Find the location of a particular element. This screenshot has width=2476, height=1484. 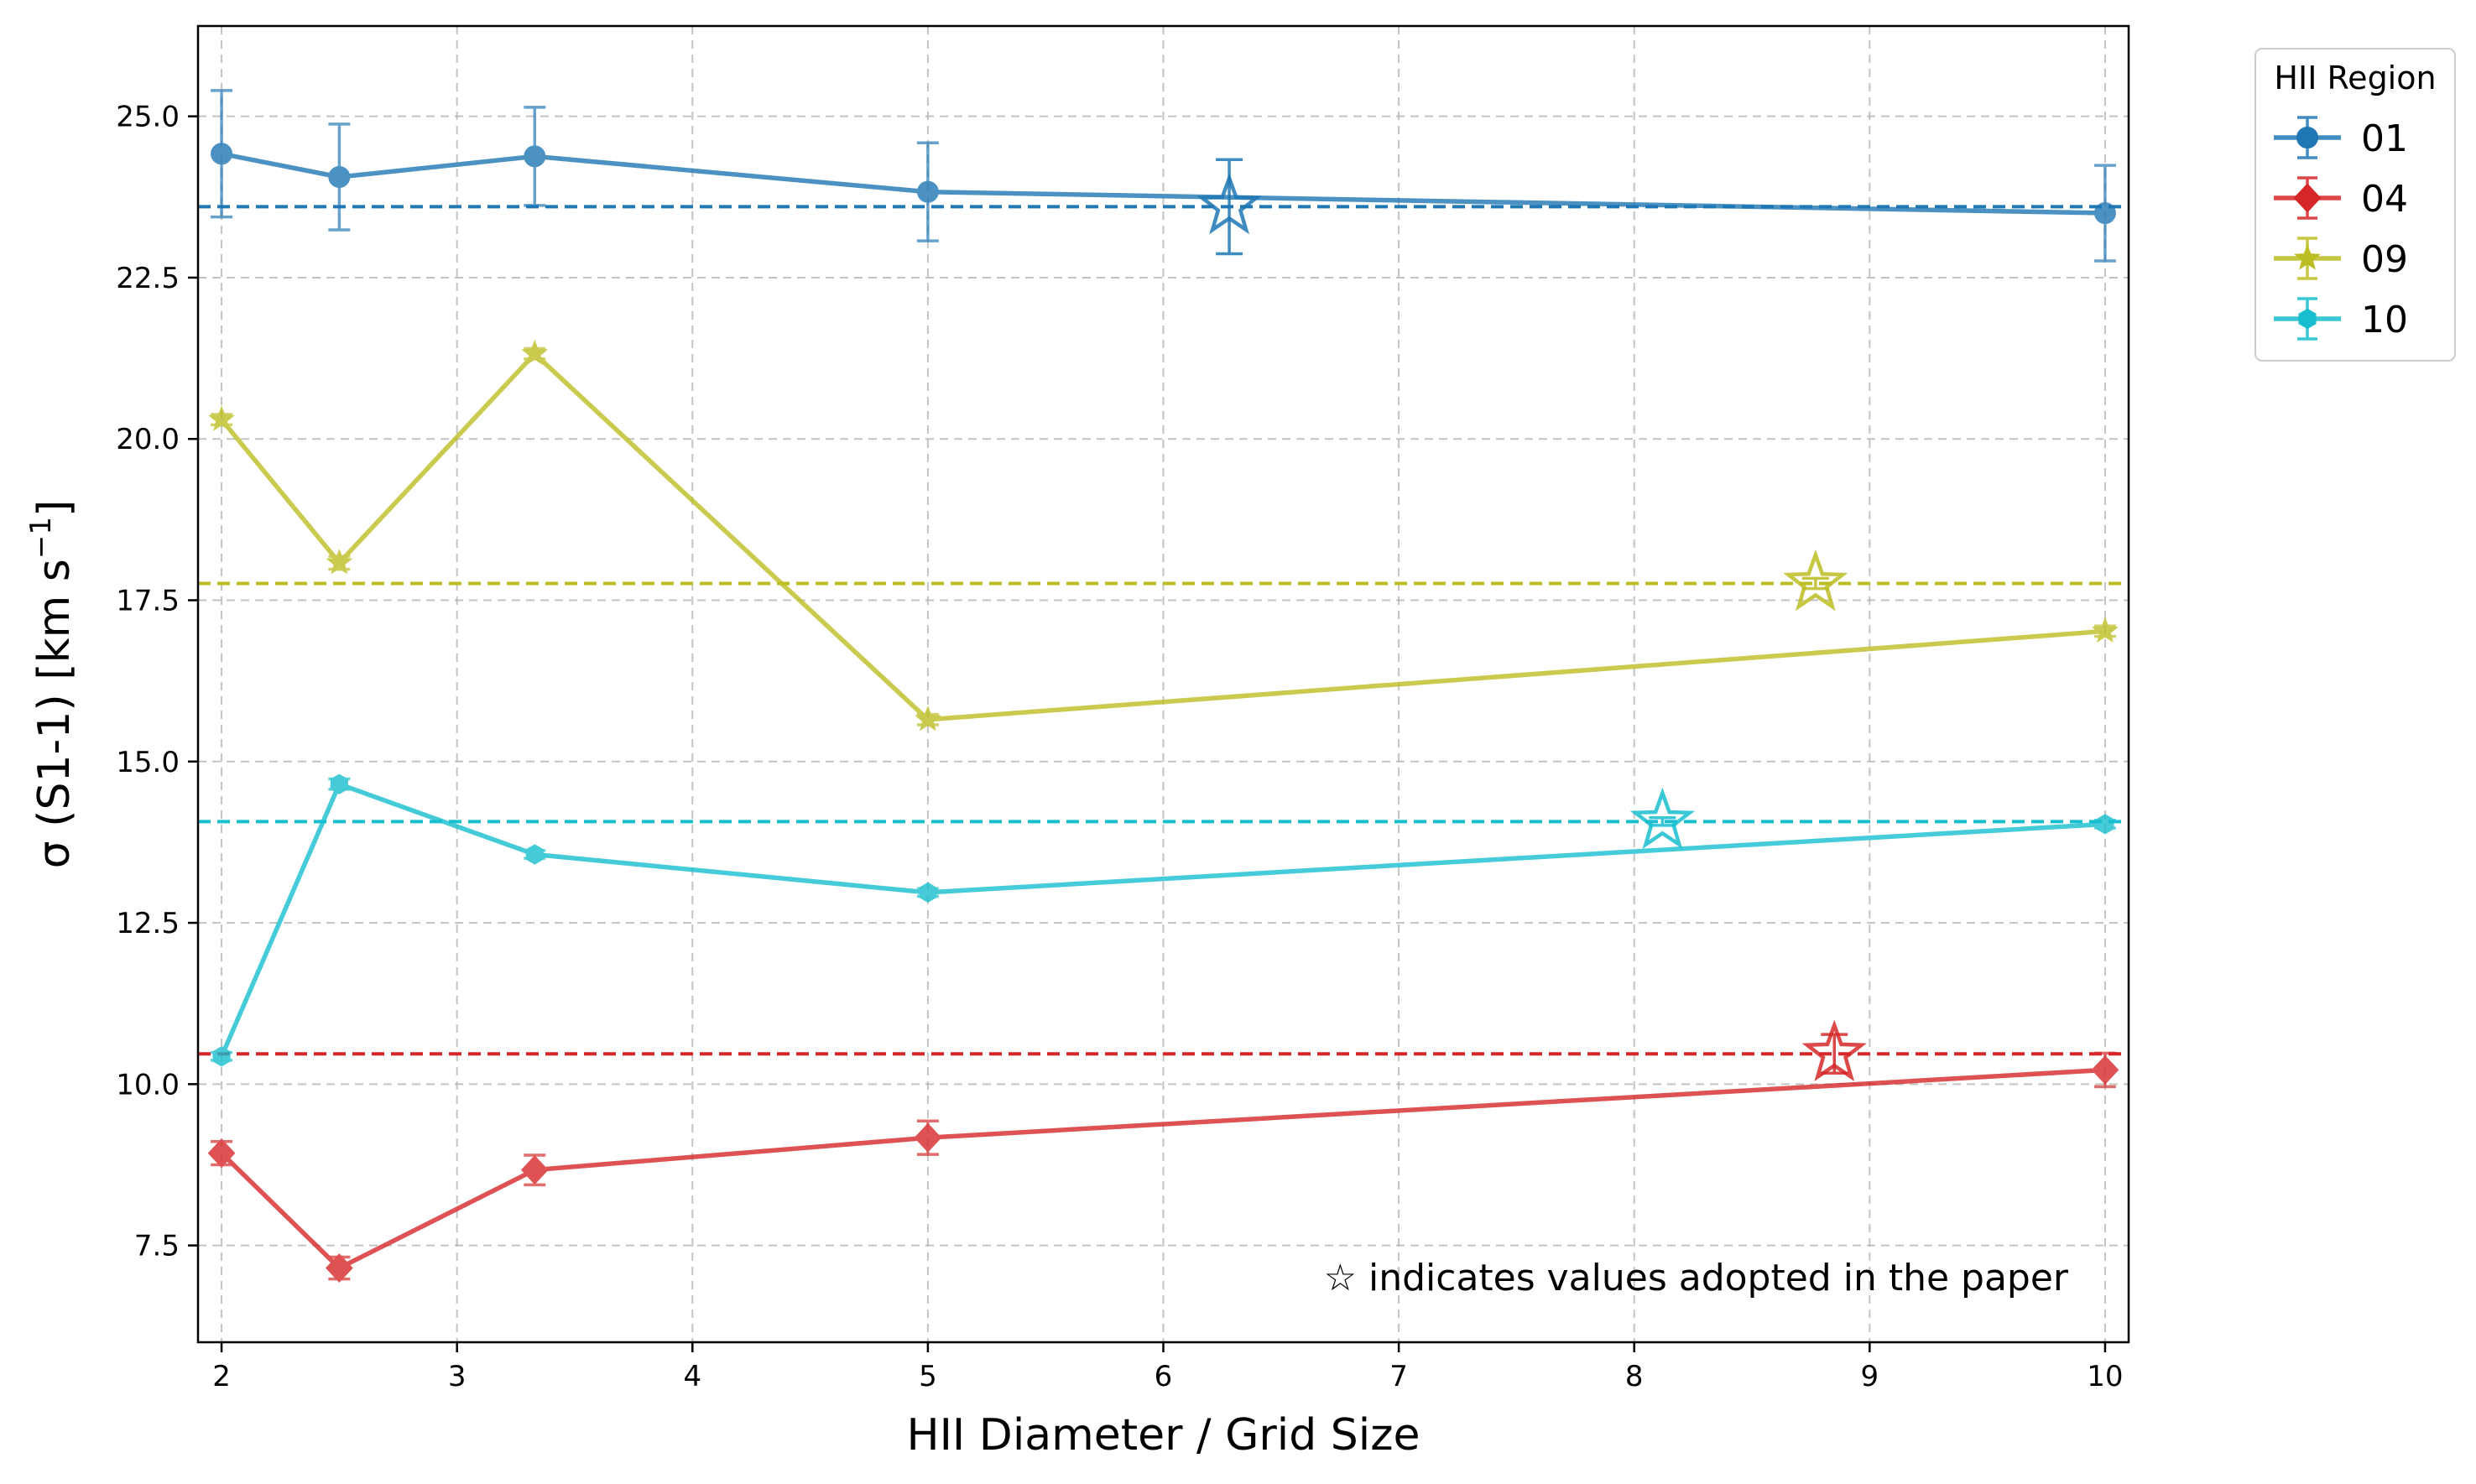

x-tick-label: 6 is located at coordinates (1164, 1376).